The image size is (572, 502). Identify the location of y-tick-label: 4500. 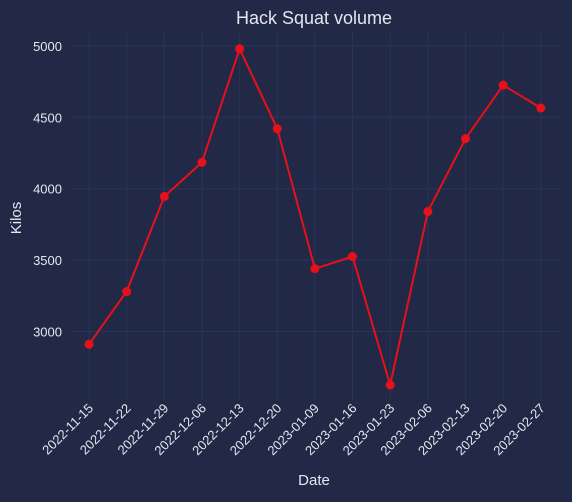
(47, 117).